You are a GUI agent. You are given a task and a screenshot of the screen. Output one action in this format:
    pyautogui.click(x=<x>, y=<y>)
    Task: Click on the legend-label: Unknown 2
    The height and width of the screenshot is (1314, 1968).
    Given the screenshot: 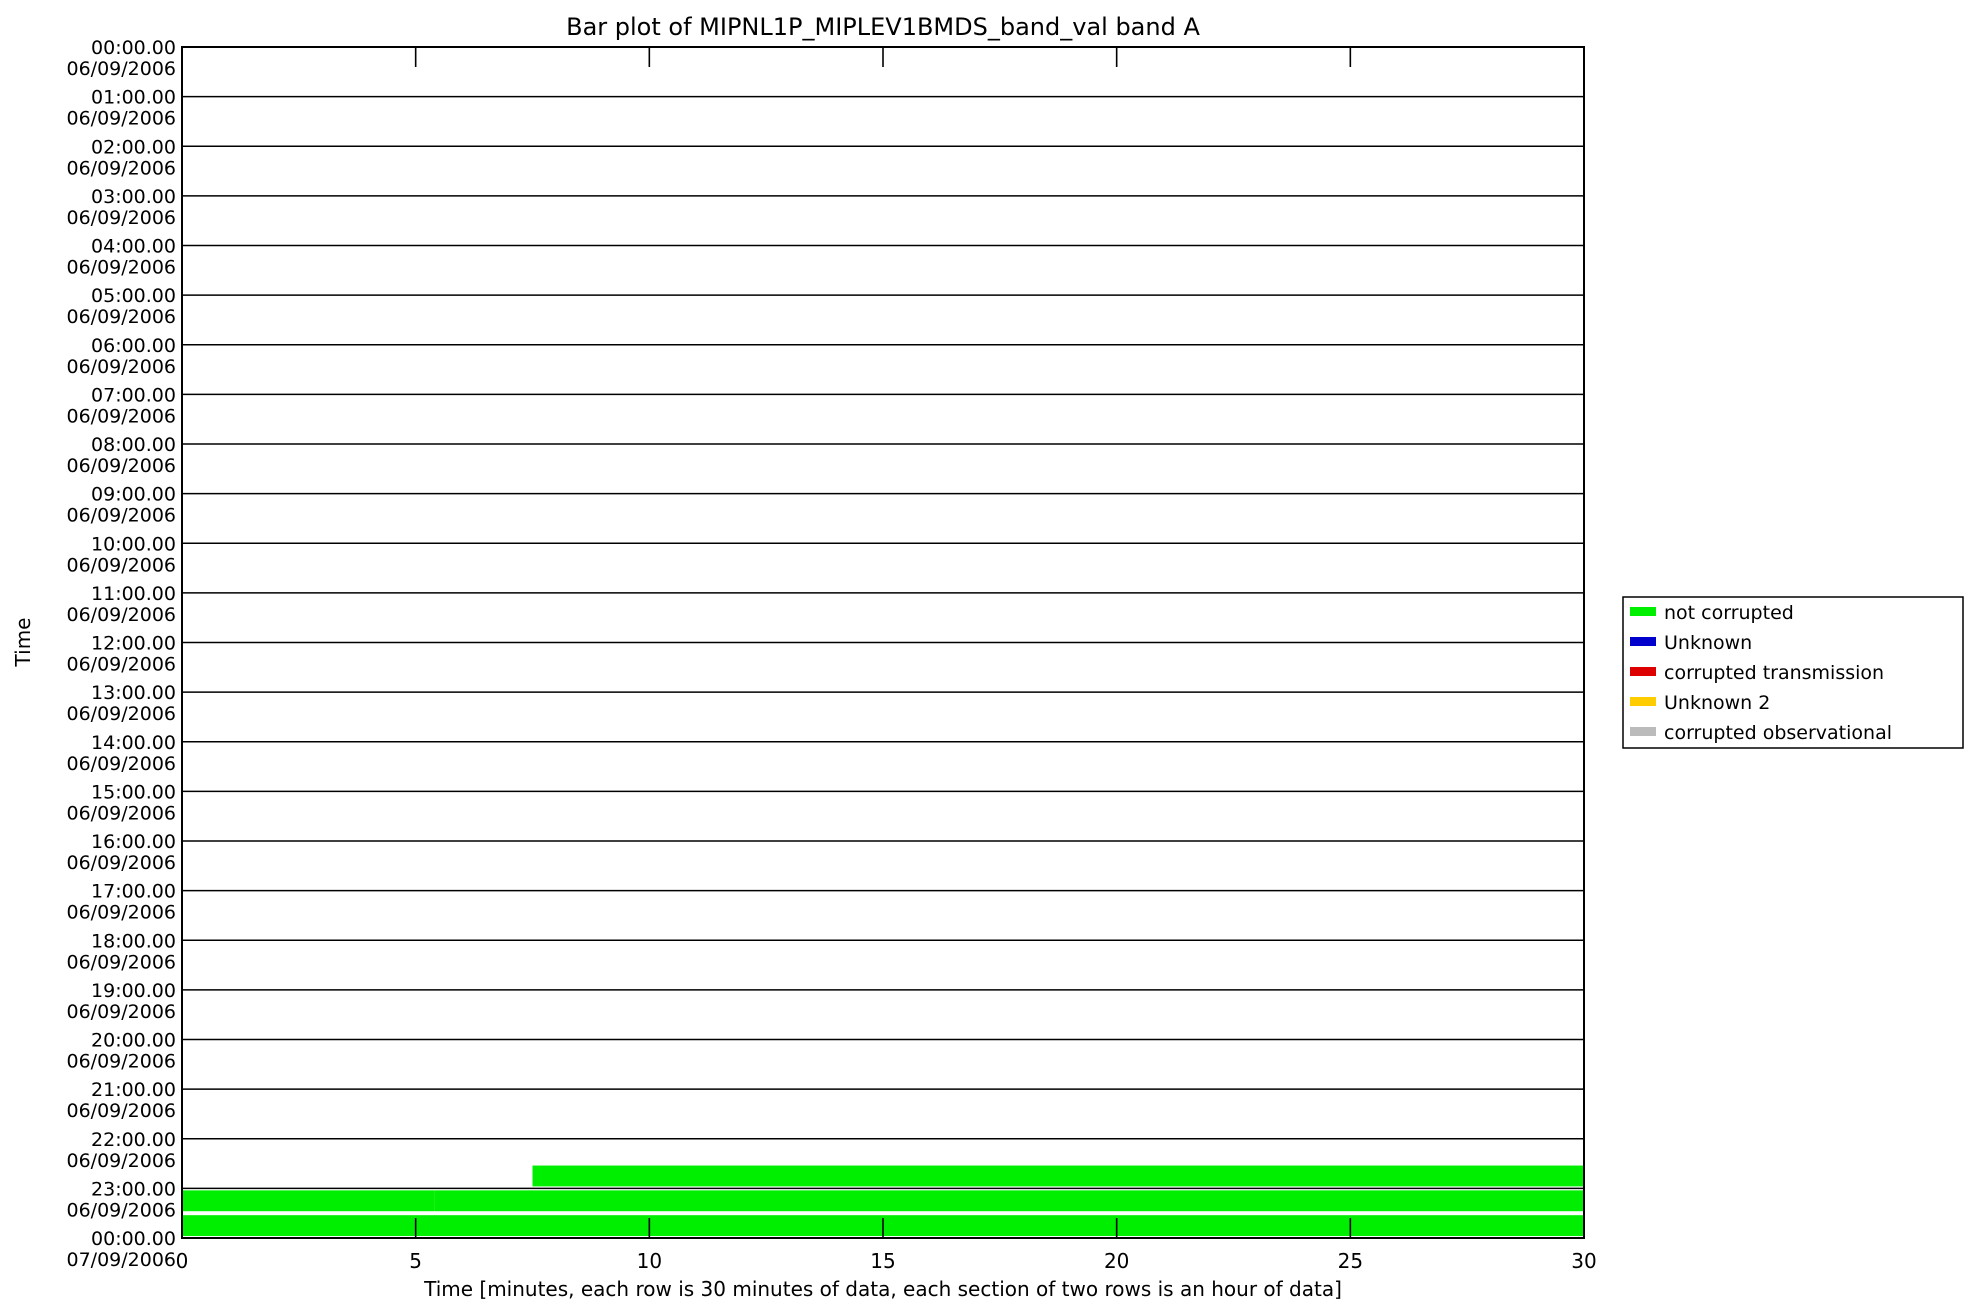 What is the action you would take?
    pyautogui.click(x=1717, y=703)
    